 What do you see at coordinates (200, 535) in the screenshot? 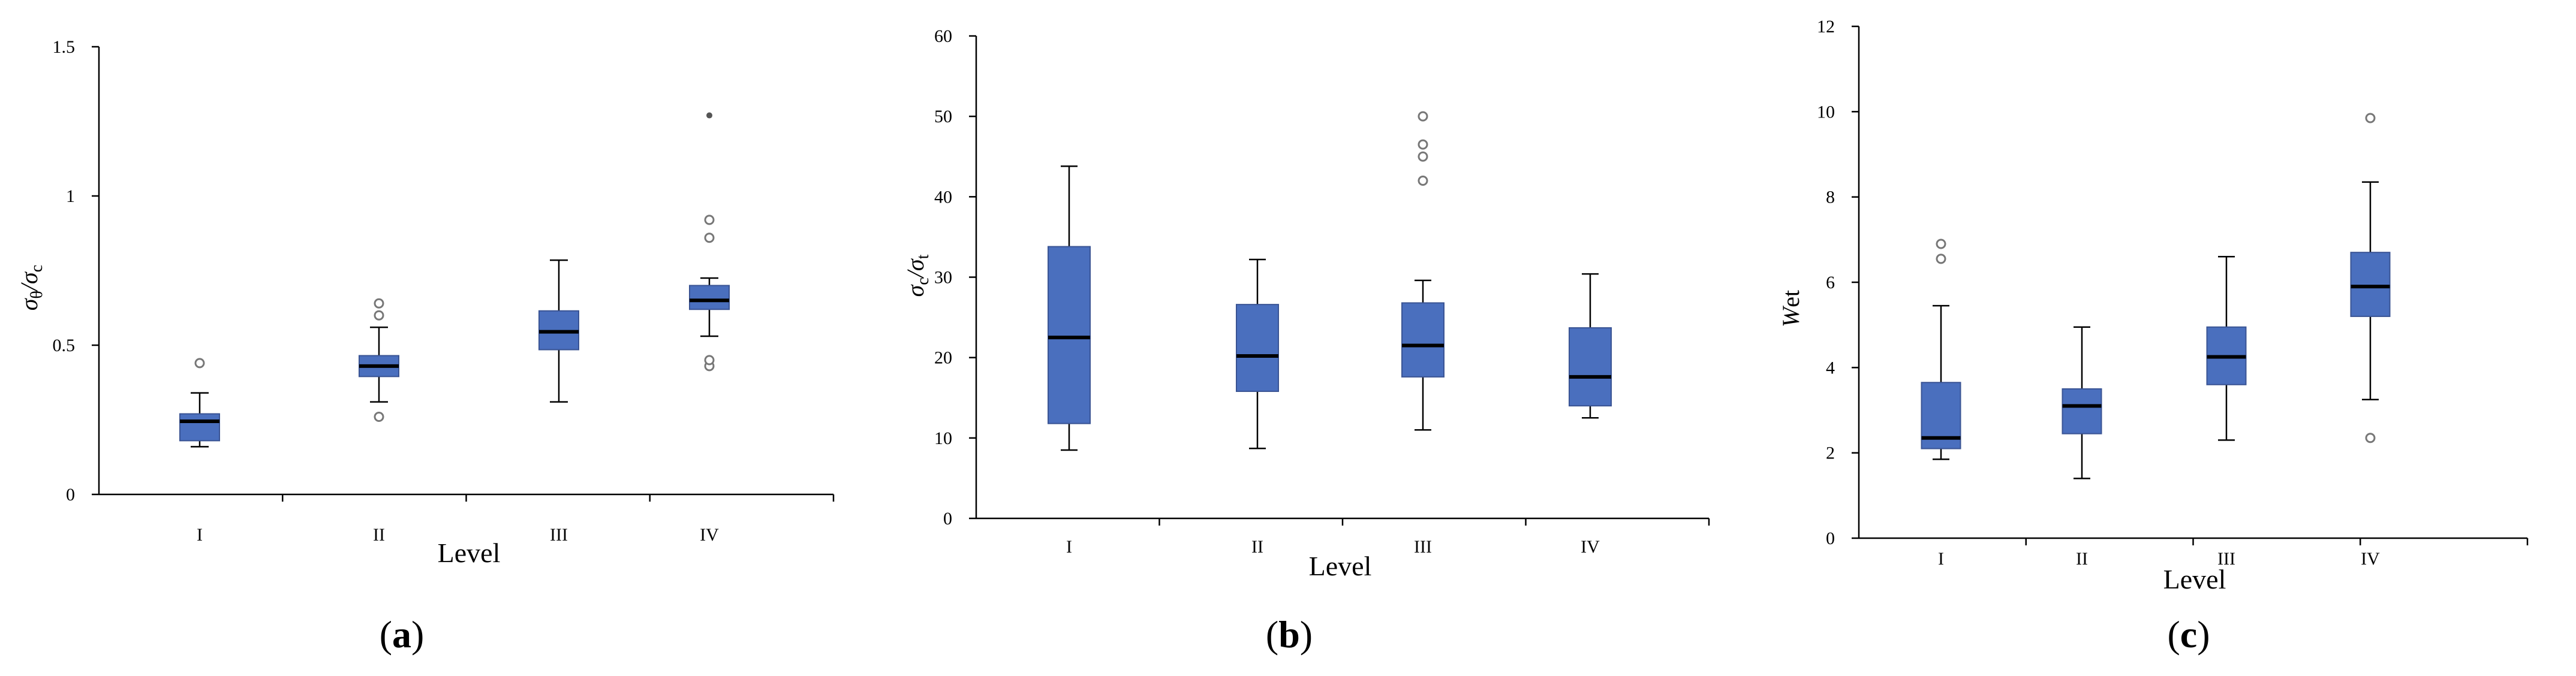
I see `x-tick-label-a: I` at bounding box center [200, 535].